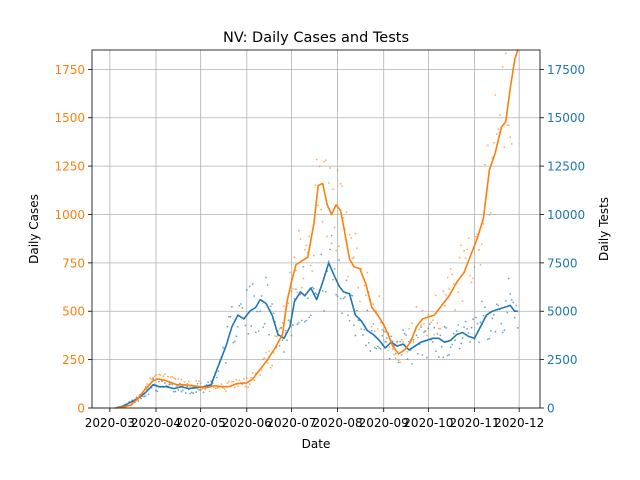 The height and width of the screenshot is (480, 640). What do you see at coordinates (562, 263) in the screenshot?
I see `right-y-tick-label: 7500` at bounding box center [562, 263].